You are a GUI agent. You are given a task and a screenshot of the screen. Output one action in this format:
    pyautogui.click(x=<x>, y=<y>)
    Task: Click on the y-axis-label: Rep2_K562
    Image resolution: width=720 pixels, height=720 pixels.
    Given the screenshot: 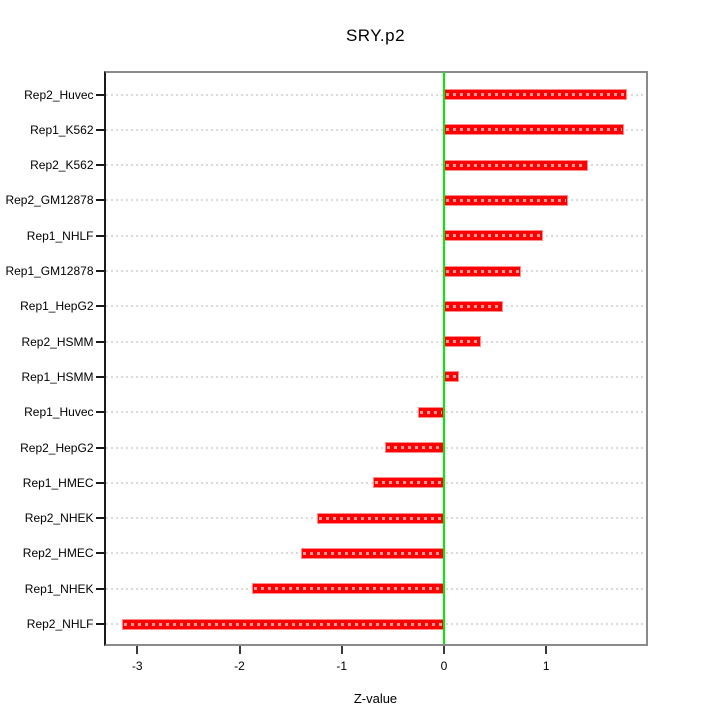 What is the action you would take?
    pyautogui.click(x=62, y=165)
    